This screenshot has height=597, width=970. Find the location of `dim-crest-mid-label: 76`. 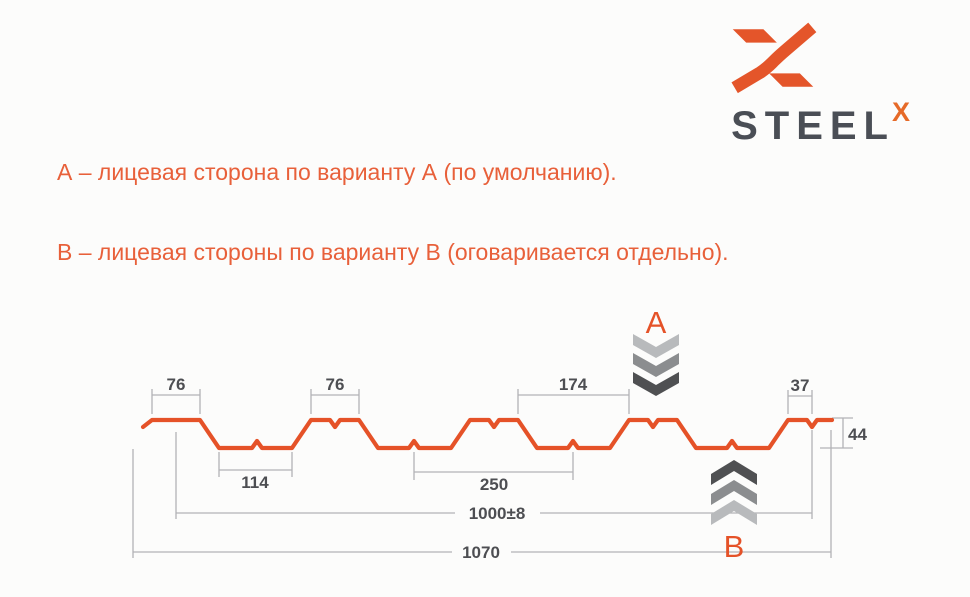

dim-crest-mid-label: 76 is located at coordinates (335, 384).